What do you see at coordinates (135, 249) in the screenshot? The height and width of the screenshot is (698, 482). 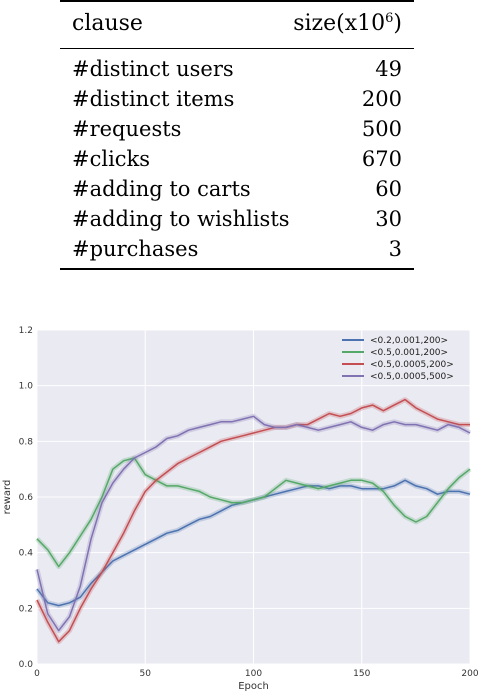 I see `row-label: #purchases` at bounding box center [135, 249].